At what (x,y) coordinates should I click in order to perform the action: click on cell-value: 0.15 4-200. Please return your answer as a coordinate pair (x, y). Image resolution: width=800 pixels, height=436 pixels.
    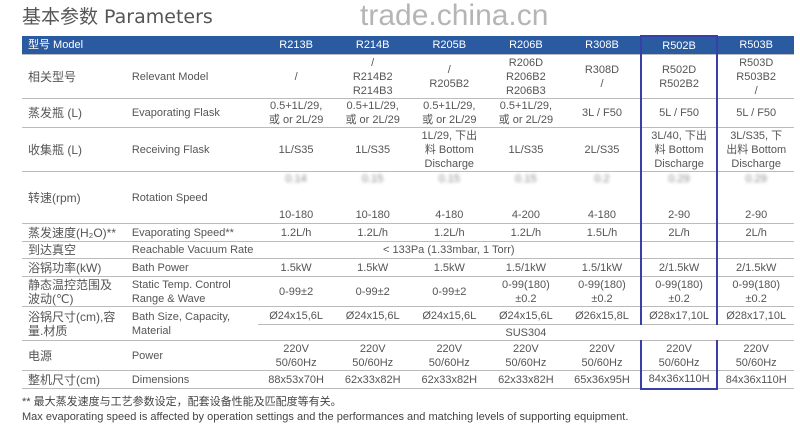
    Looking at the image, I should click on (526, 197).